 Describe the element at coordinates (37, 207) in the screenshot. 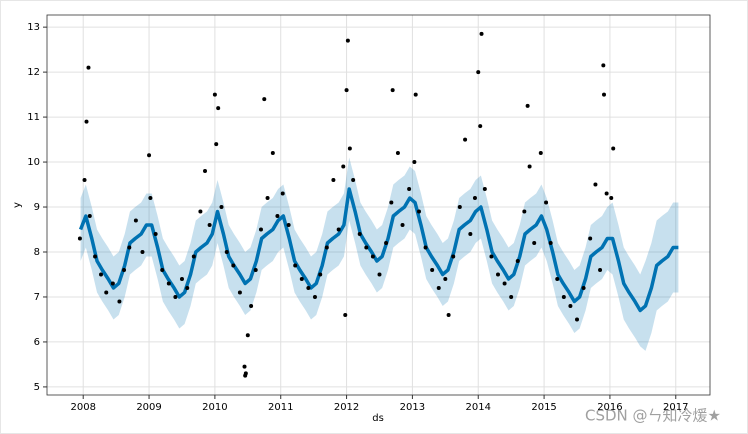

I see `y-tick-label: 9` at that location.